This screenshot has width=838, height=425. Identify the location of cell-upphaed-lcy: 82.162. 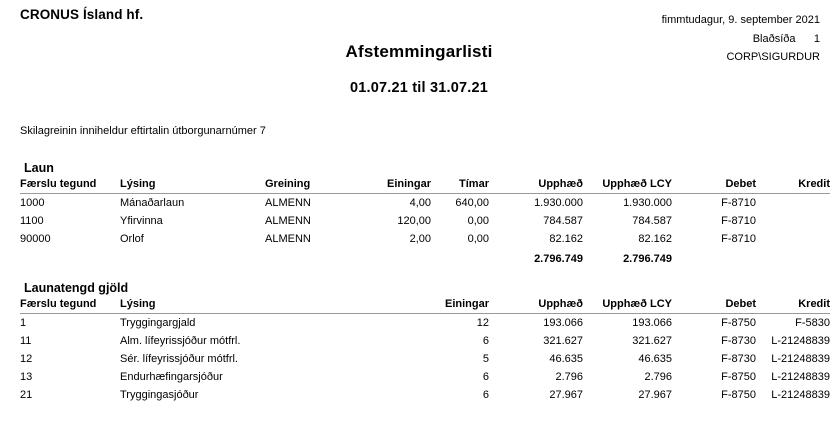
(655, 239).